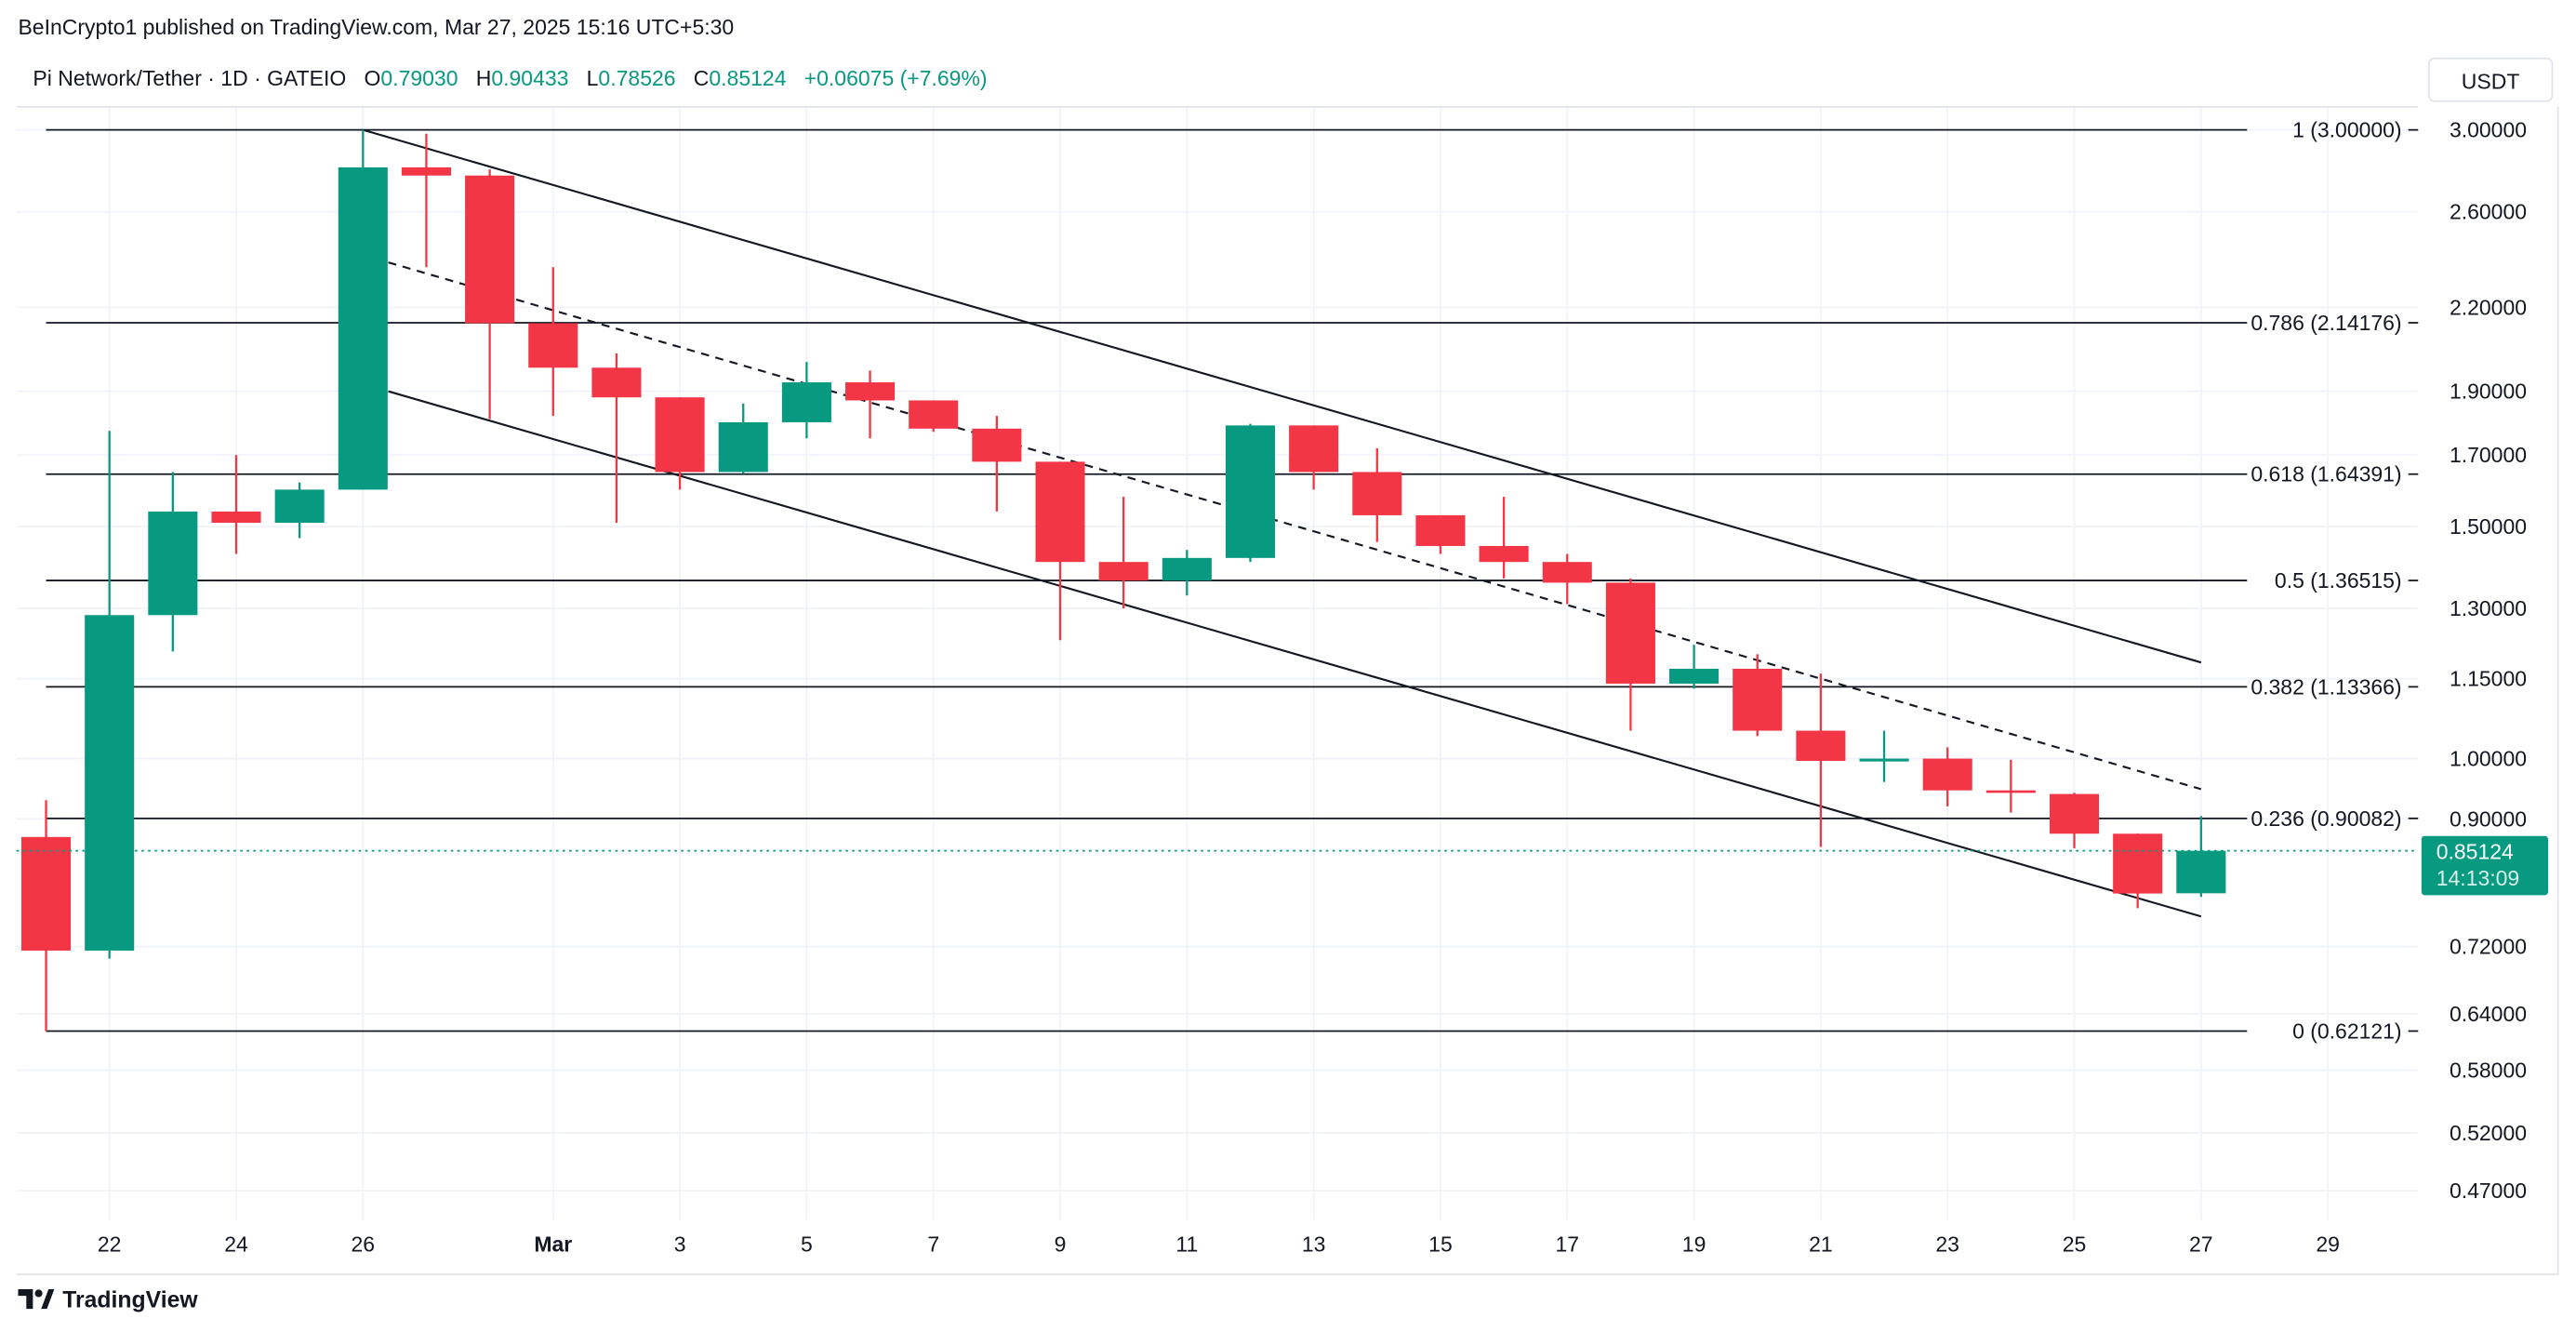  What do you see at coordinates (2488, 212) in the screenshot?
I see `price-axis-label: 2.60000` at bounding box center [2488, 212].